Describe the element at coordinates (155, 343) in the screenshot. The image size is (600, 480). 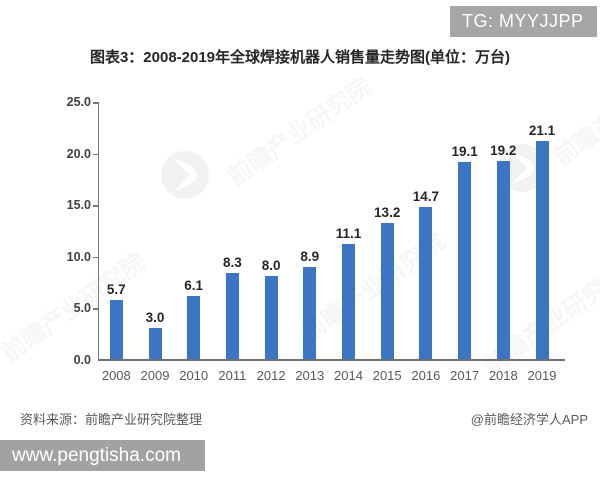
I see `bar-2009` at that location.